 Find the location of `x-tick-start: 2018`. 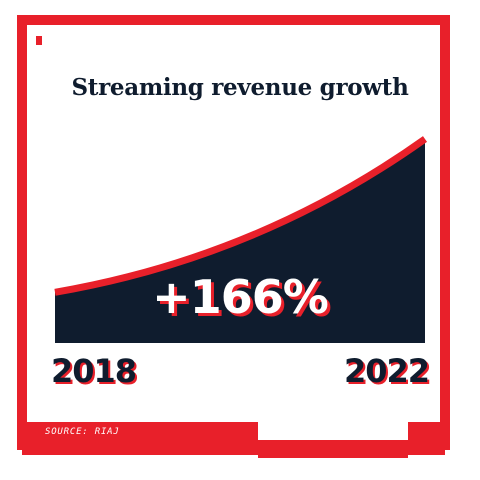

x-tick-start: 2018 is located at coordinates (94, 371).